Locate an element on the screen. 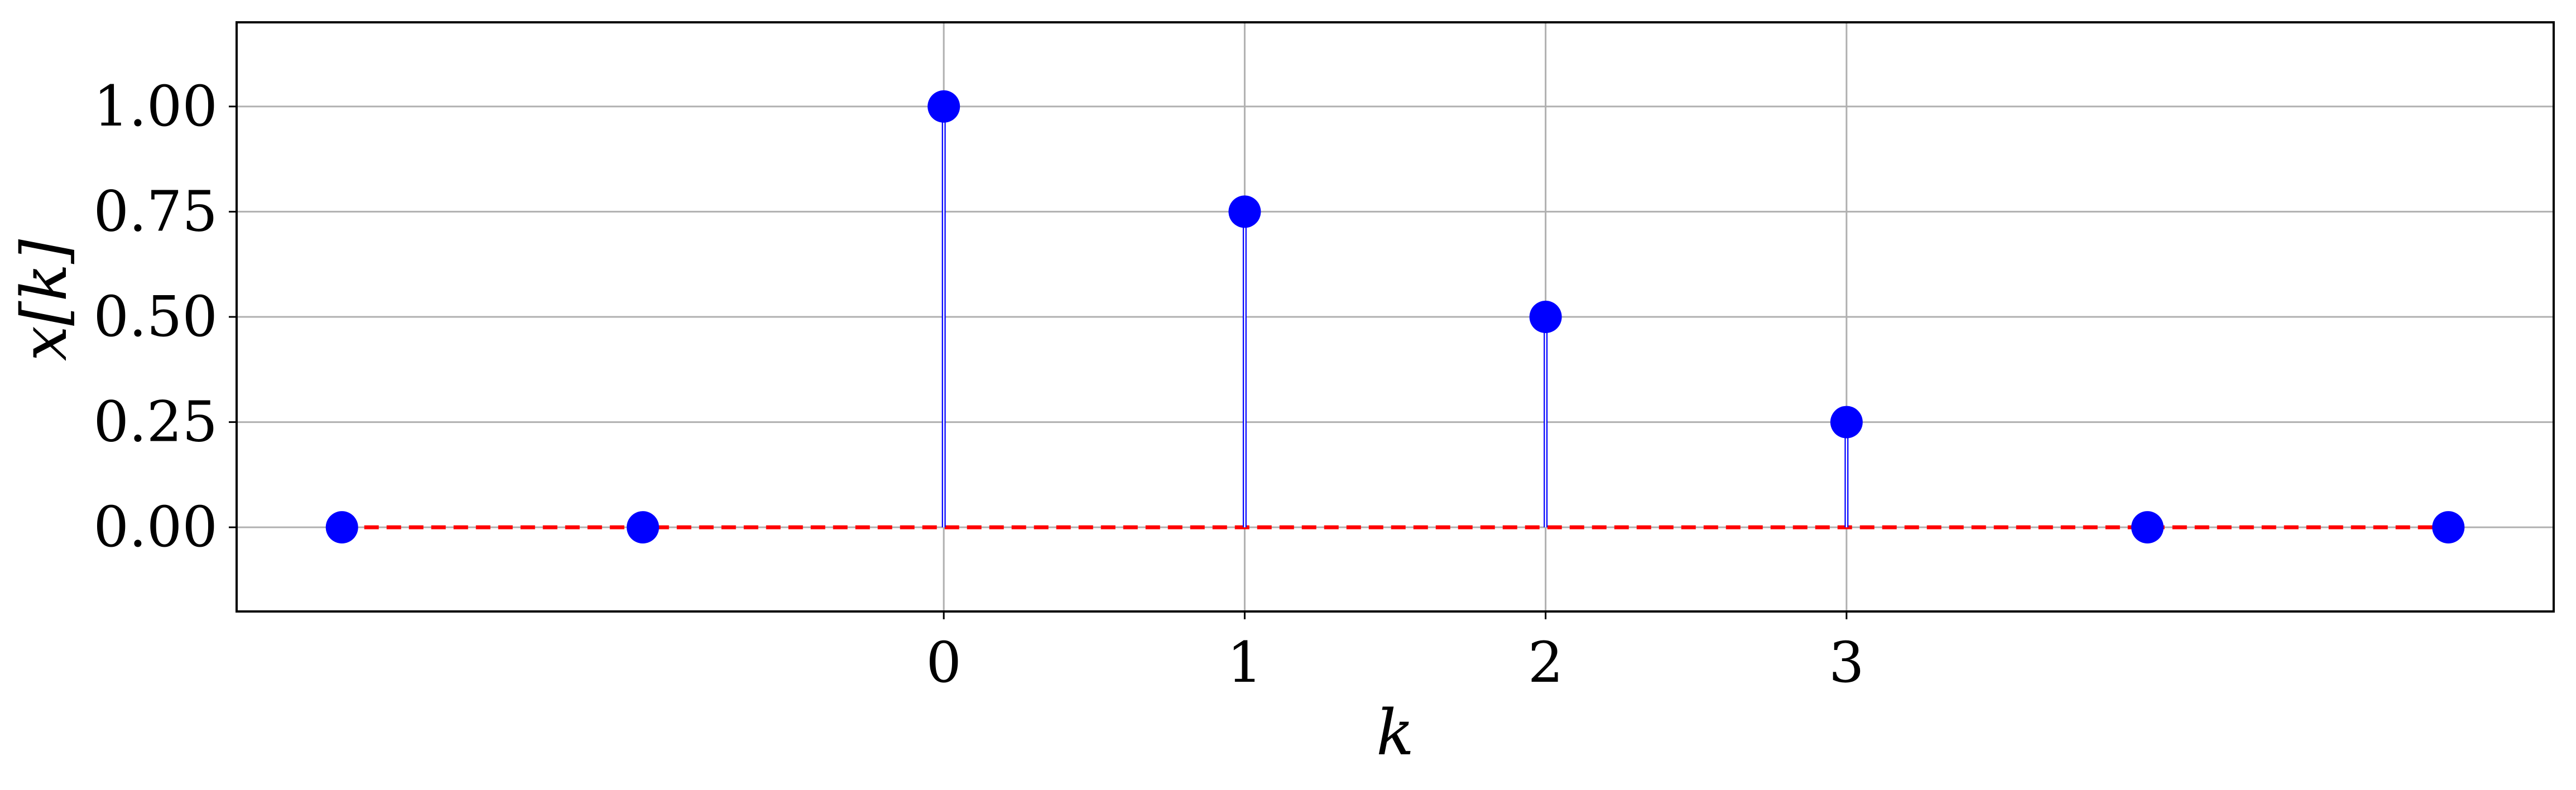 The image size is (2576, 790). y-tick-labels: 0.00 0.25 0.50 0.75 1.00 is located at coordinates (165, 317).